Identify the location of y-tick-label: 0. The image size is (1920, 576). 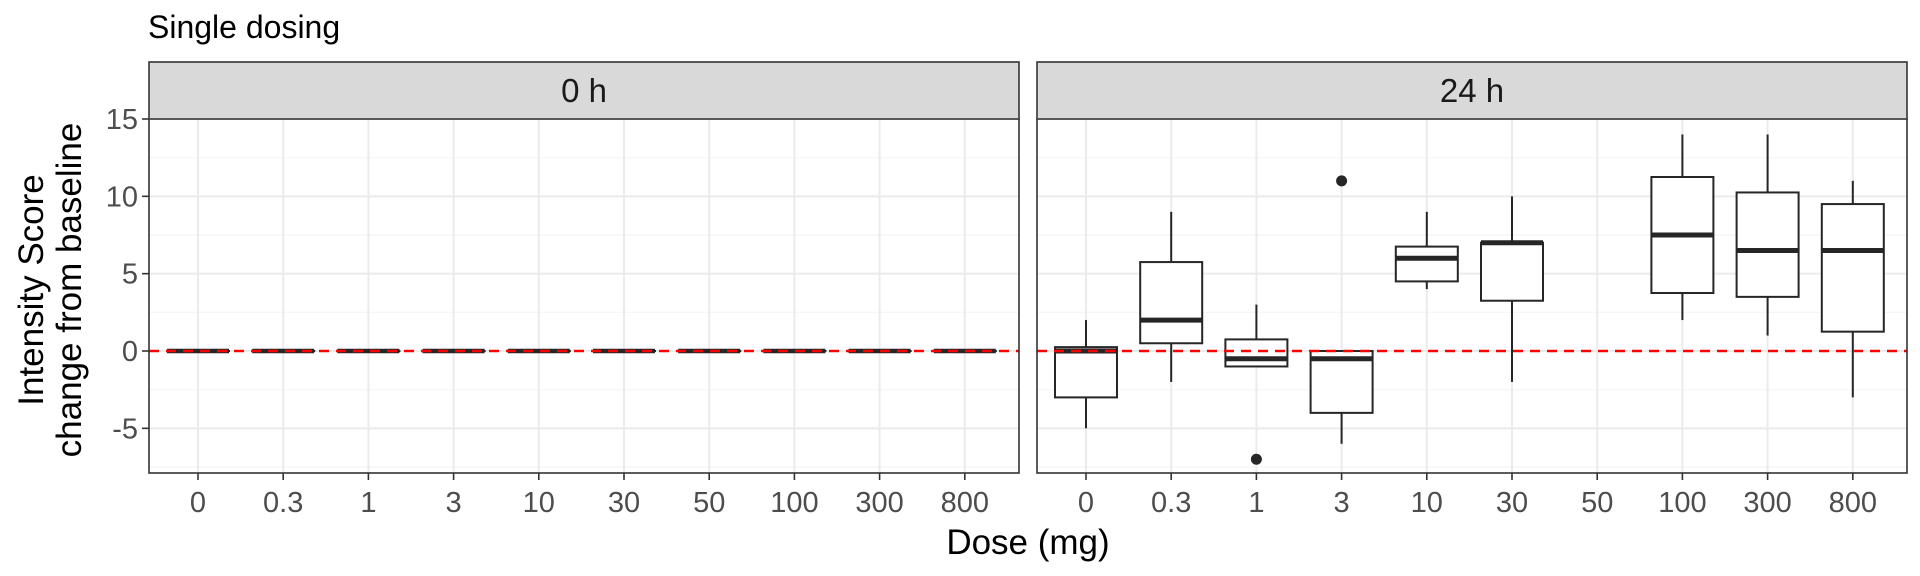
(130, 352).